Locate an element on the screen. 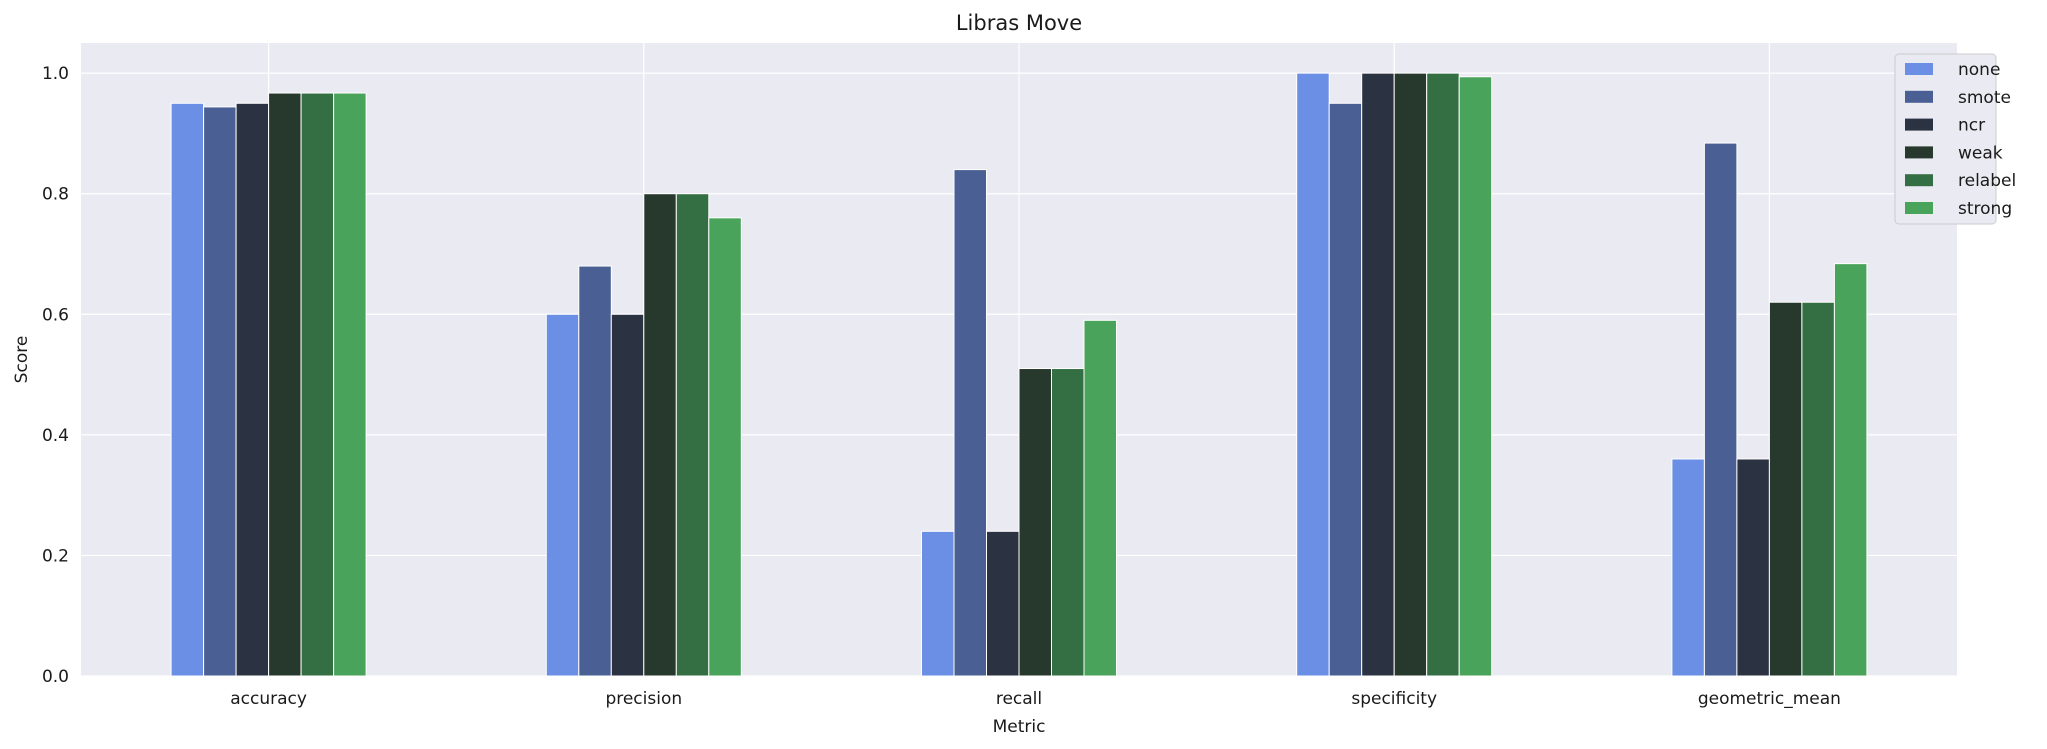  legend-label-none: none is located at coordinates (1979, 70).